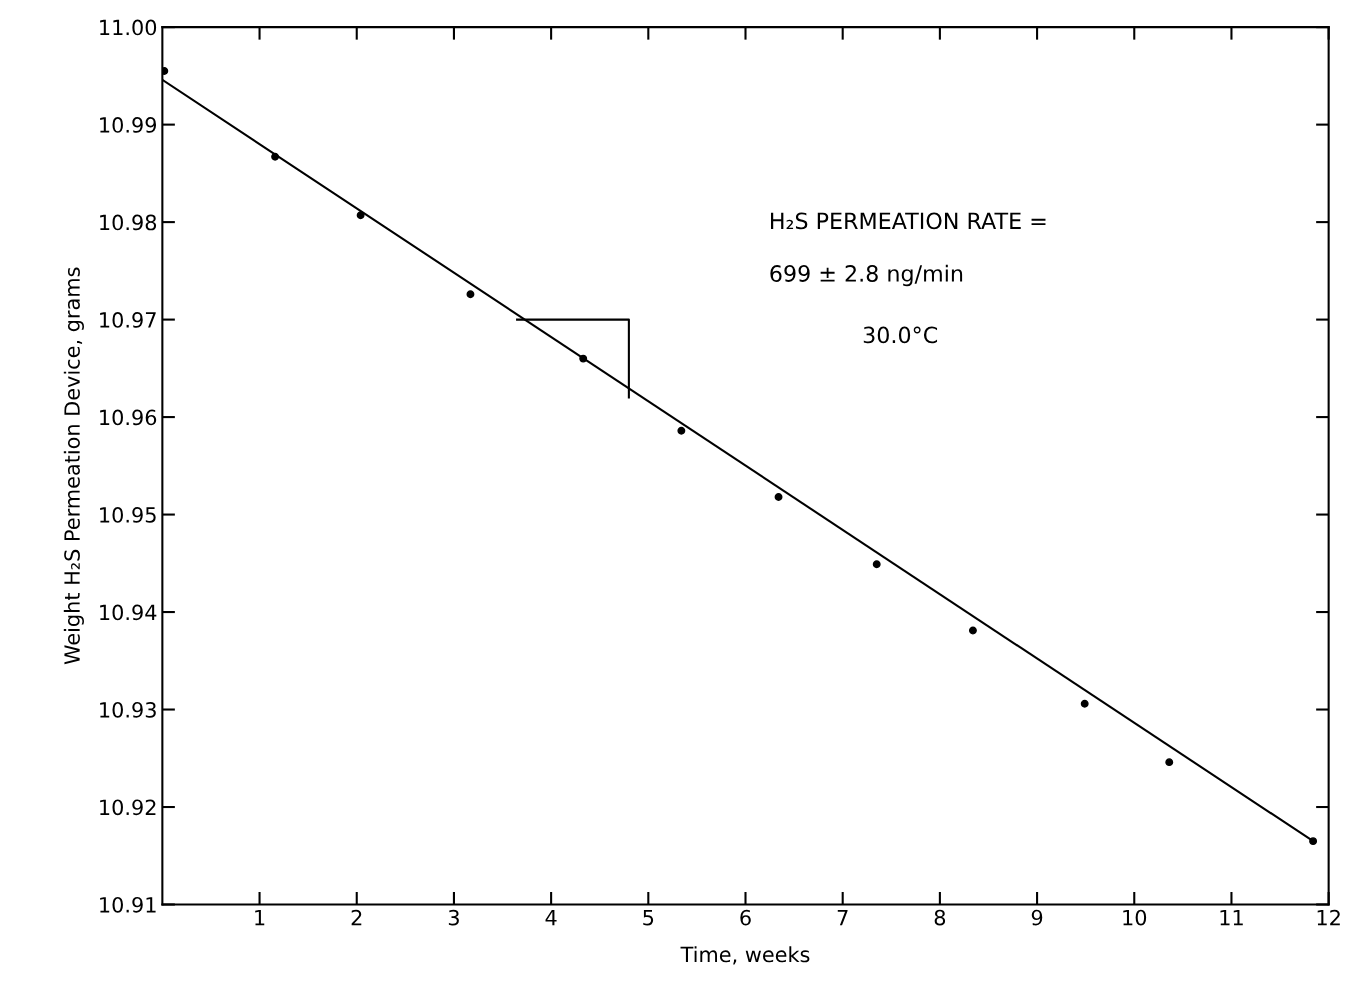 Image resolution: width=1353 pixels, height=1005 pixels. Describe the element at coordinates (128, 125) in the screenshot. I see `y-tick-label: 10.99` at that location.